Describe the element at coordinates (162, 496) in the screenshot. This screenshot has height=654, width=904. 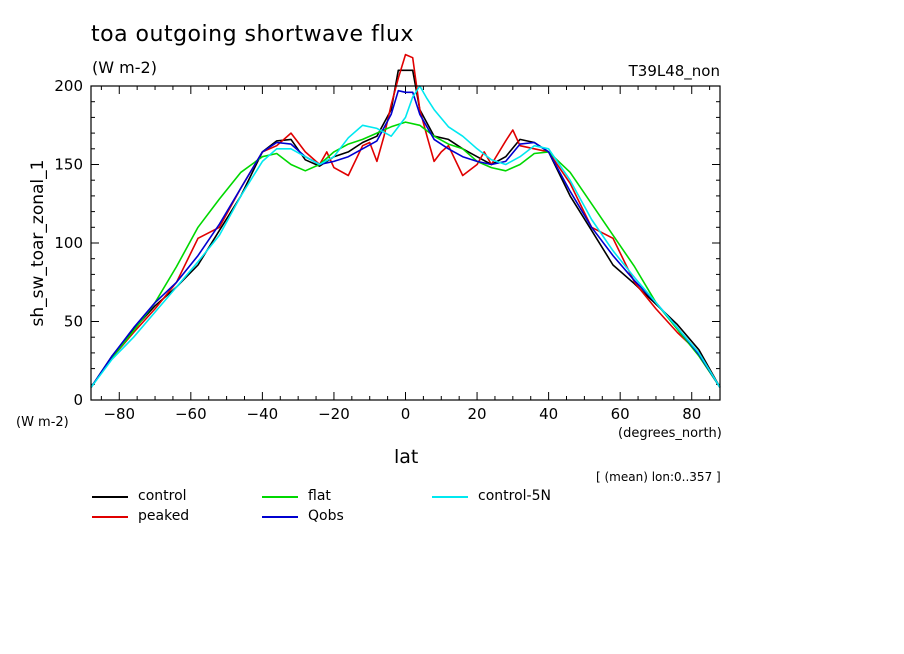
I see `legend-label: control` at that location.